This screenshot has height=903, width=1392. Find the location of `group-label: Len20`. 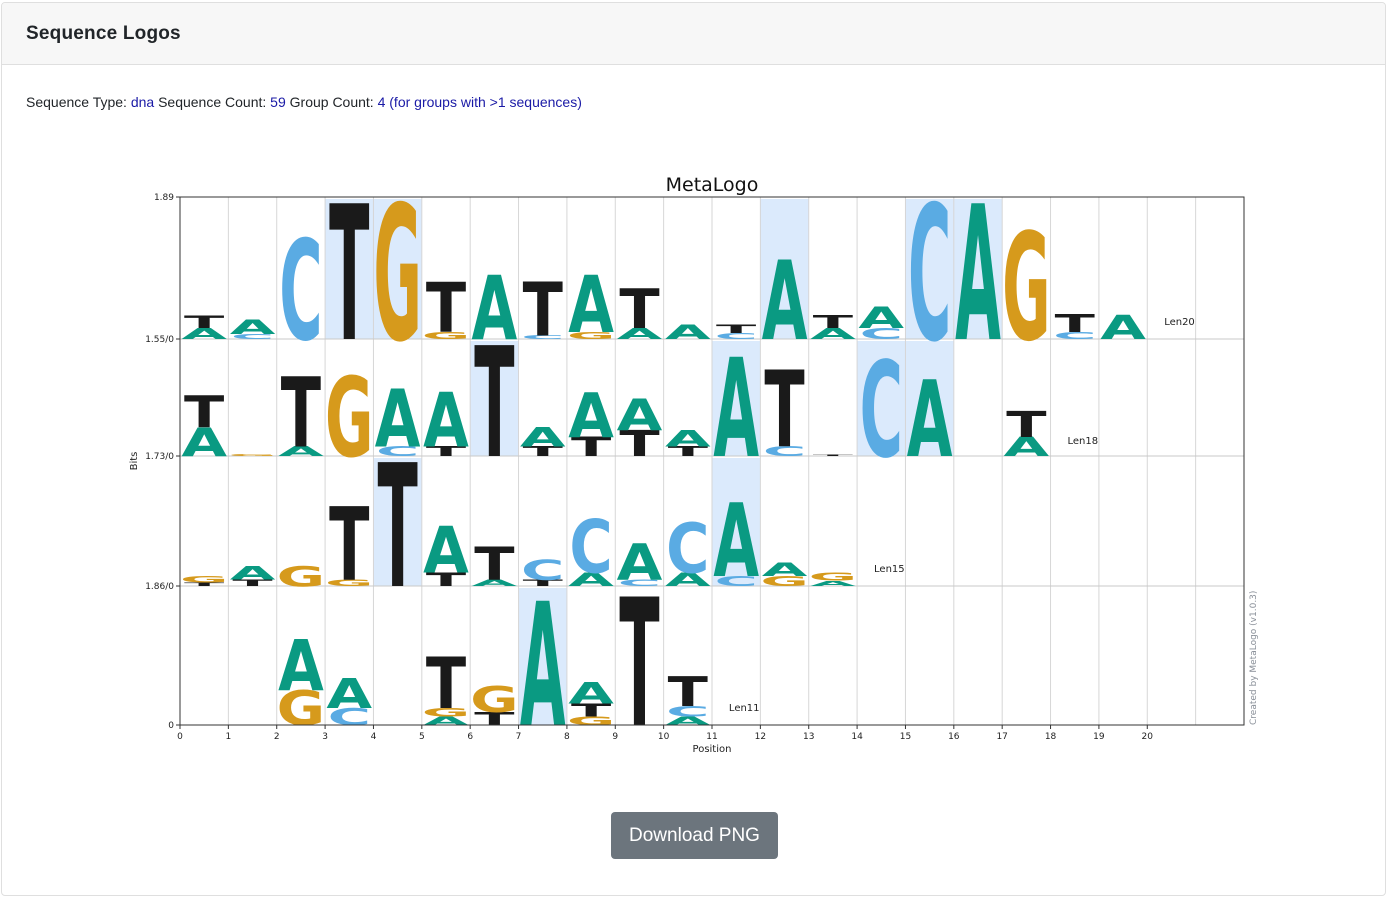

group-label: Len20 is located at coordinates (1179, 322).